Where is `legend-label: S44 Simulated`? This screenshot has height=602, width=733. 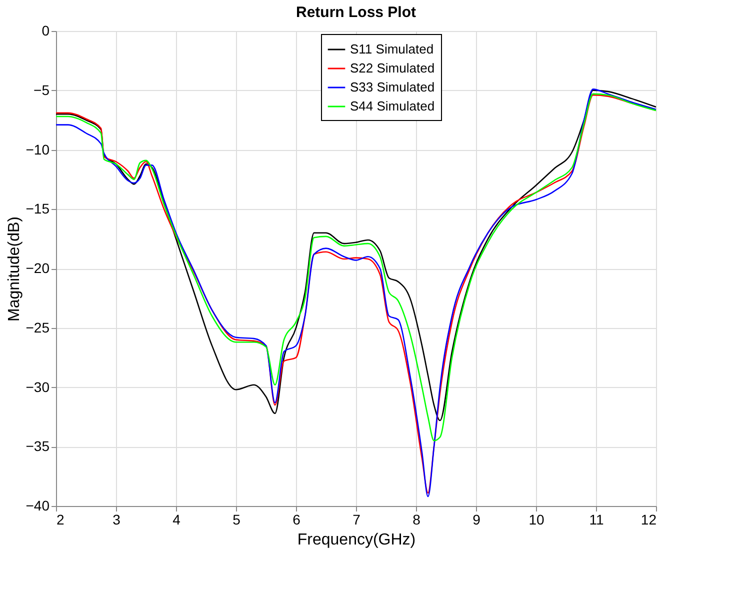 legend-label: S44 Simulated is located at coordinates (392, 106).